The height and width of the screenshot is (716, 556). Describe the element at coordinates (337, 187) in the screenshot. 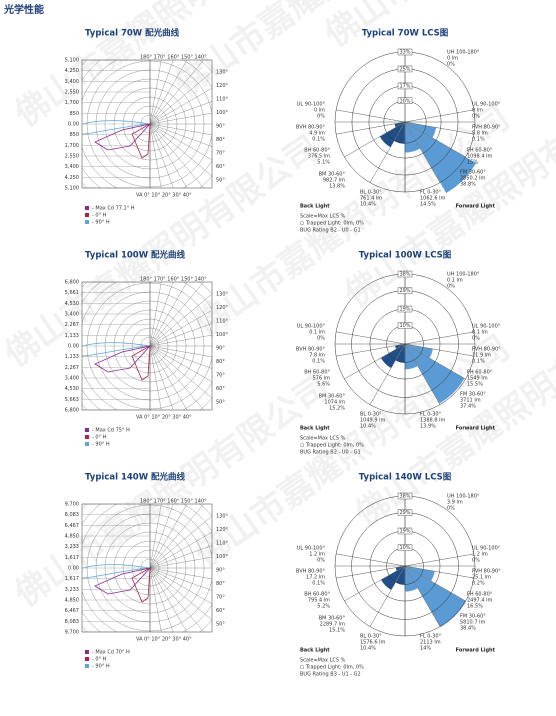

I see `zone-label: 13.8%` at that location.